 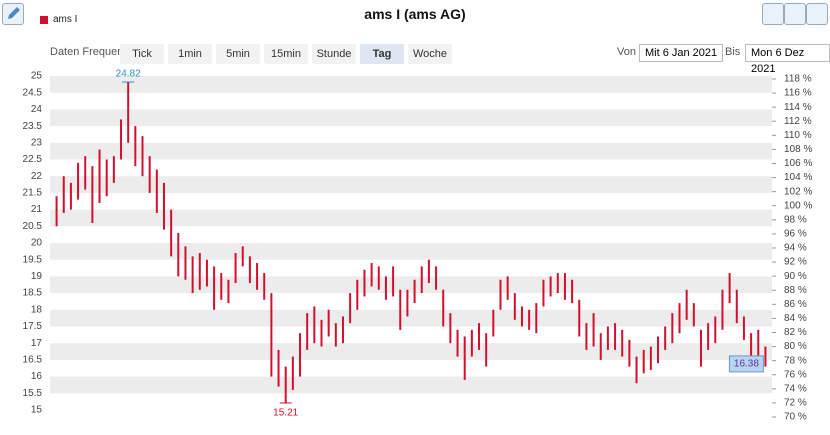 I want to click on y-tick-label: 22.5, so click(x=33, y=159).